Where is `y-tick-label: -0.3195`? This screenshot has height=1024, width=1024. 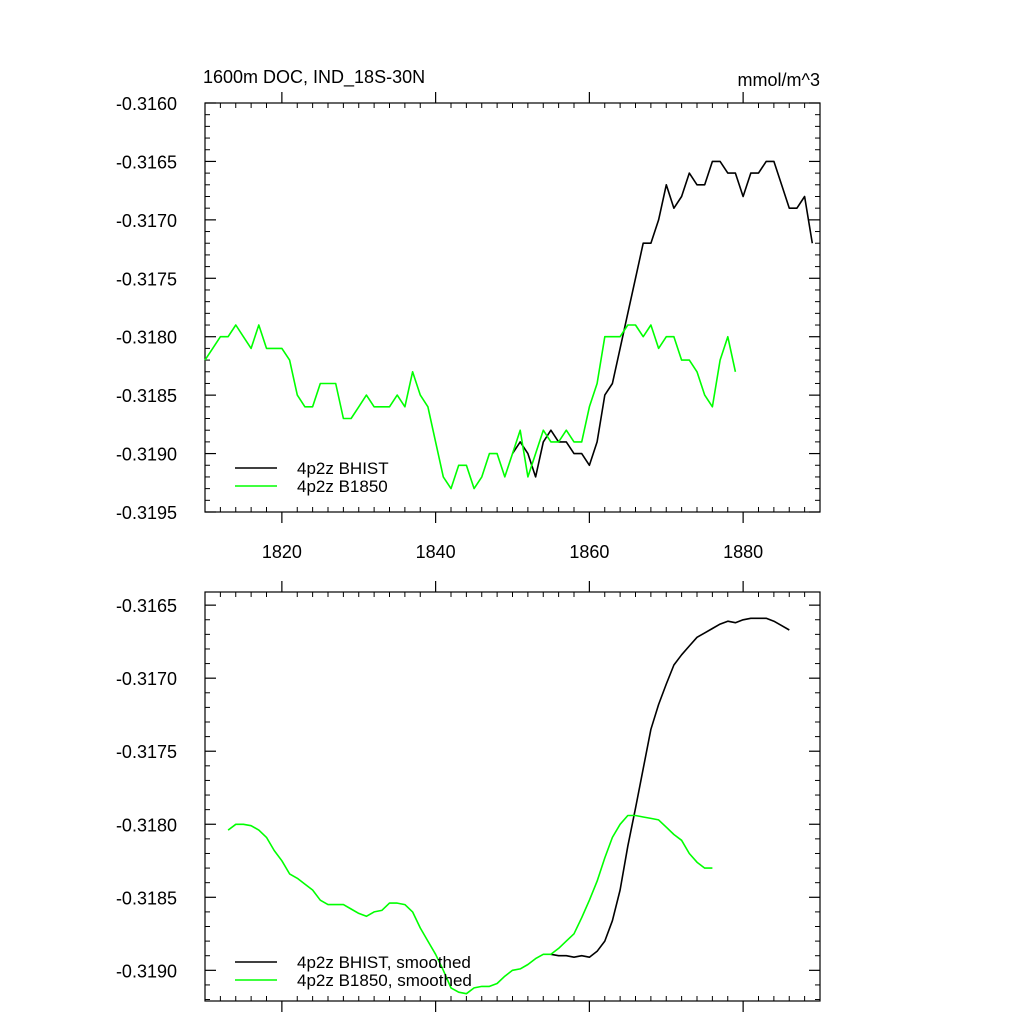
y-tick-label: -0.3195 is located at coordinates (146, 513).